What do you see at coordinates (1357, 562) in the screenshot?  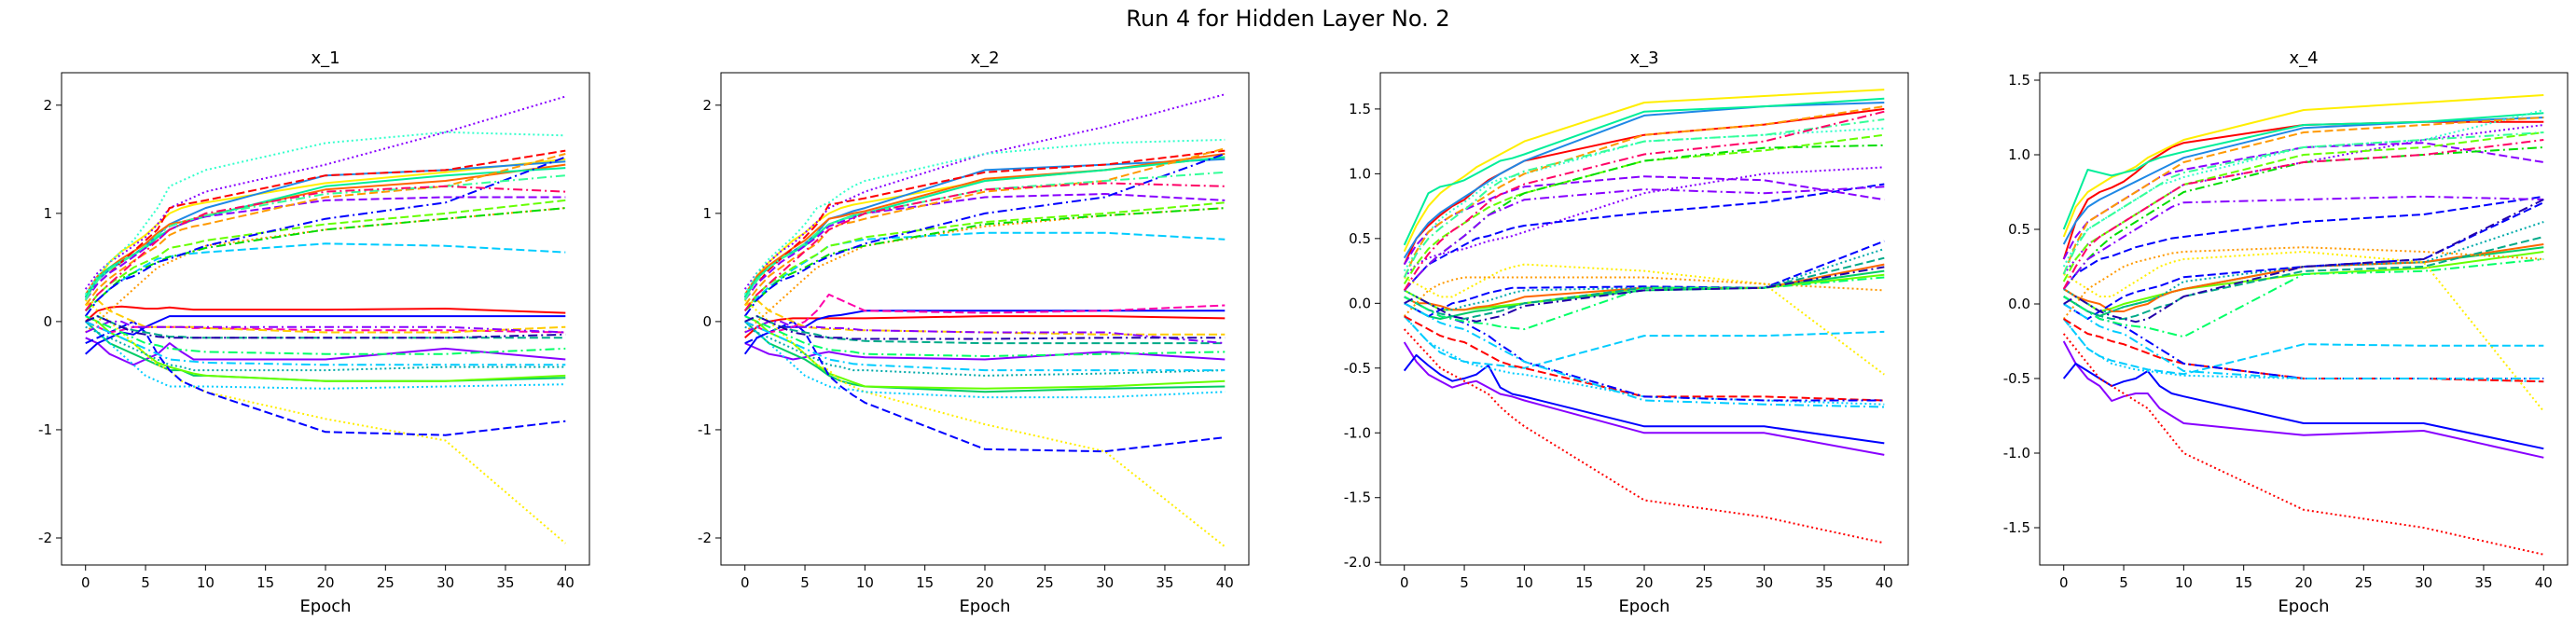 I see `y-tick-label: -2.0` at bounding box center [1357, 562].